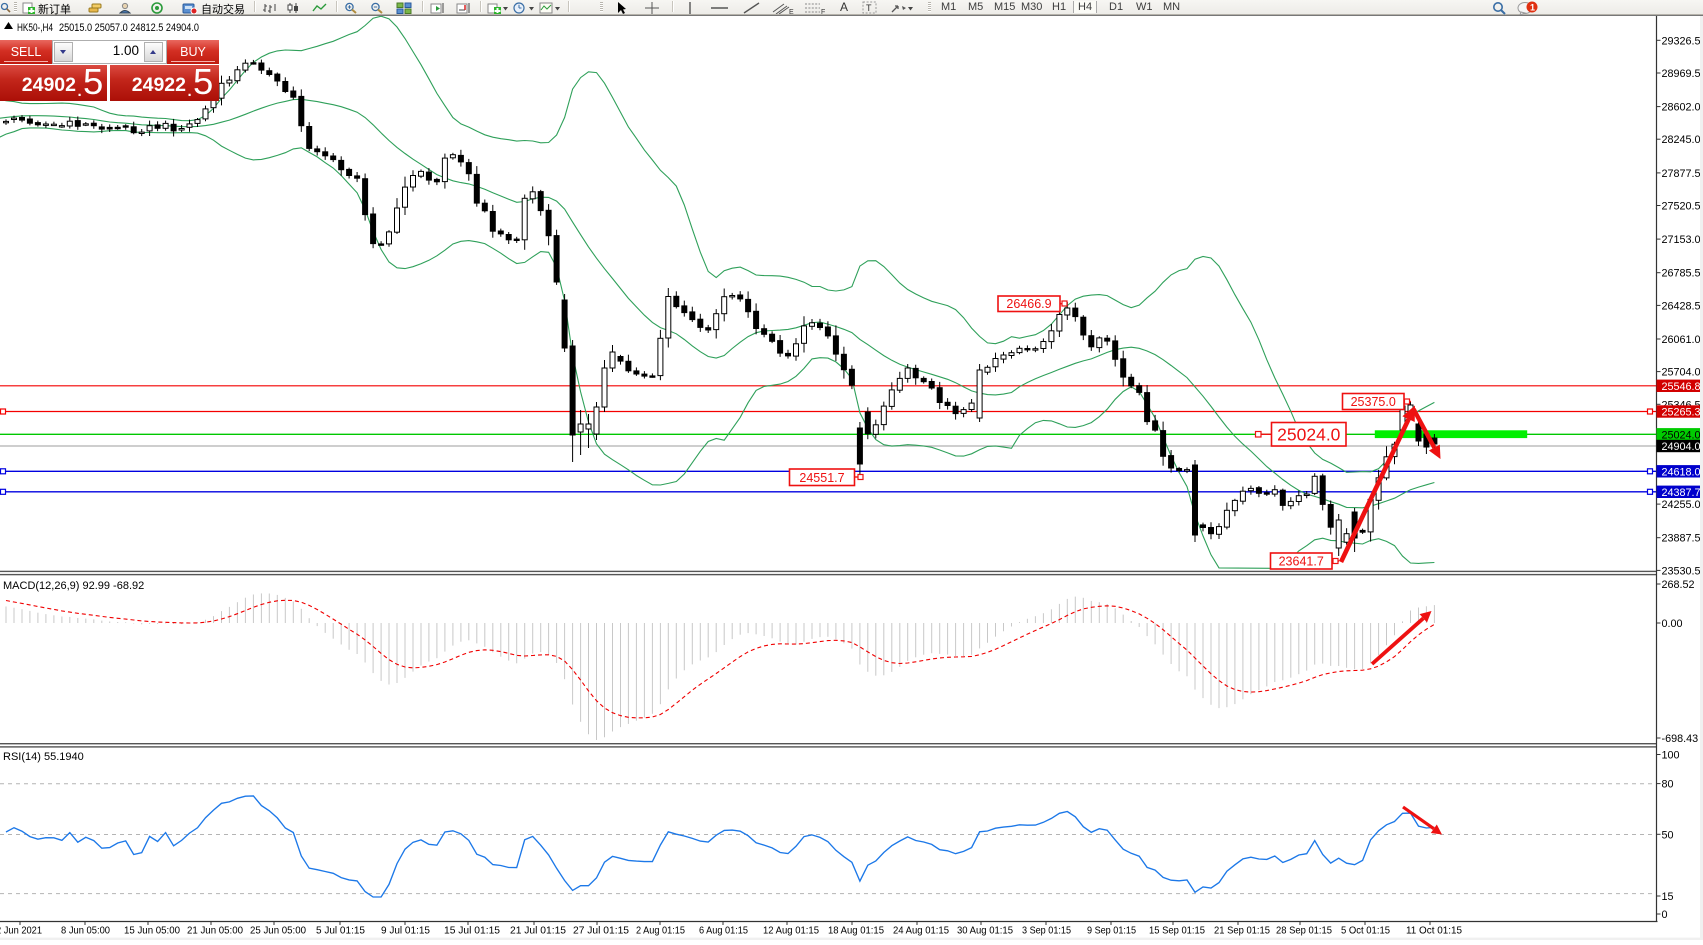 The width and height of the screenshot is (1703, 945). What do you see at coordinates (85, 931) in the screenshot?
I see `svg-text: 8 Jun 05:00` at bounding box center [85, 931].